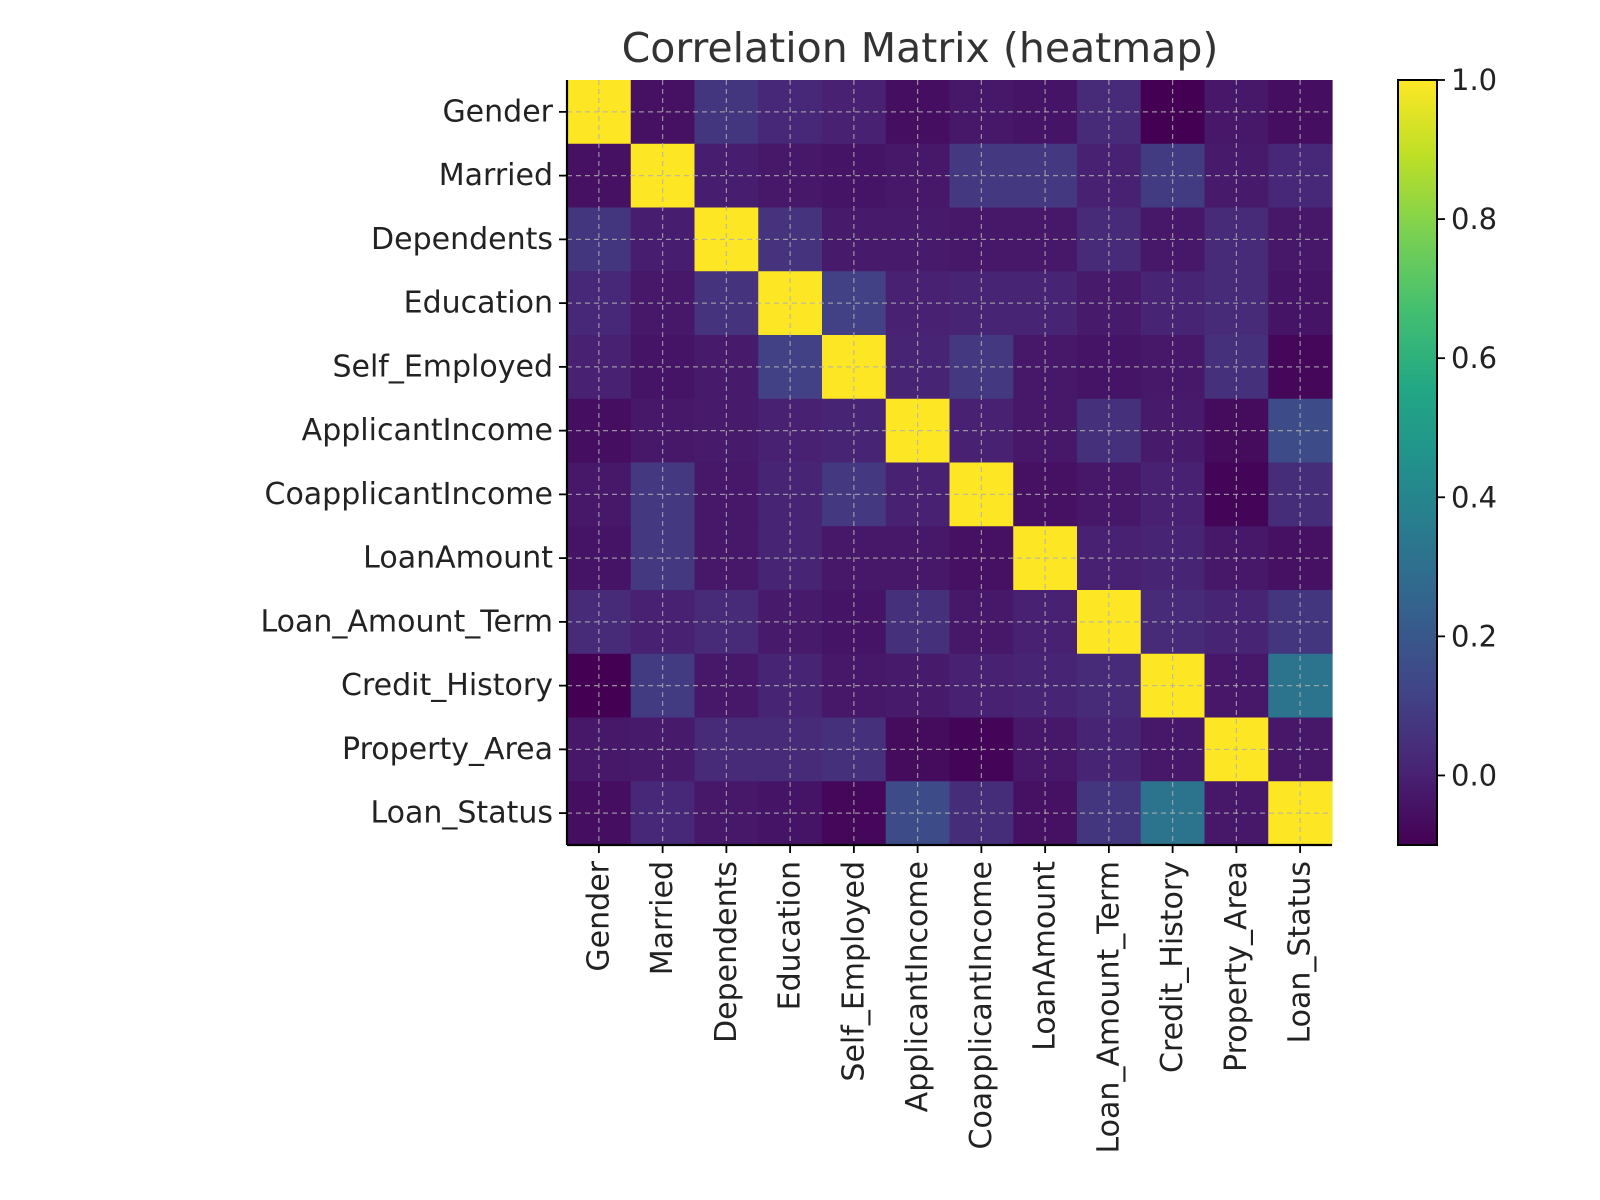 Image resolution: width=1600 pixels, height=1200 pixels. Describe the element at coordinates (462, 239) in the screenshot. I see `y-tick-label: Dependents` at that location.